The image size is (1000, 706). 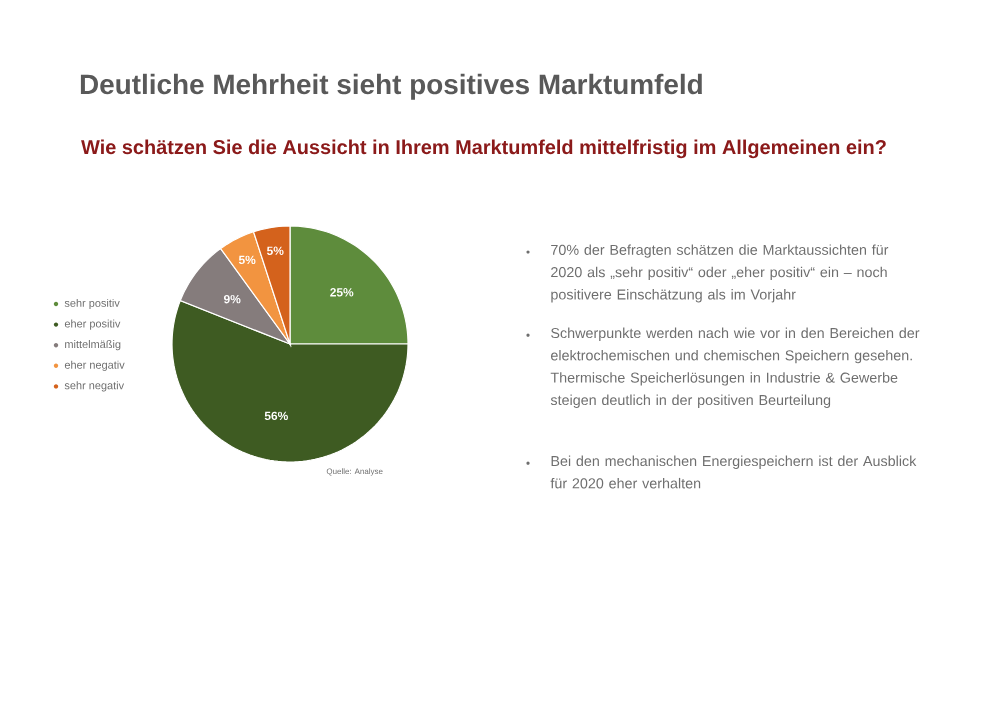 I want to click on chart-title: Deutliche Mehrheit sieht positives Marktumfeld, so click(x=391, y=86).